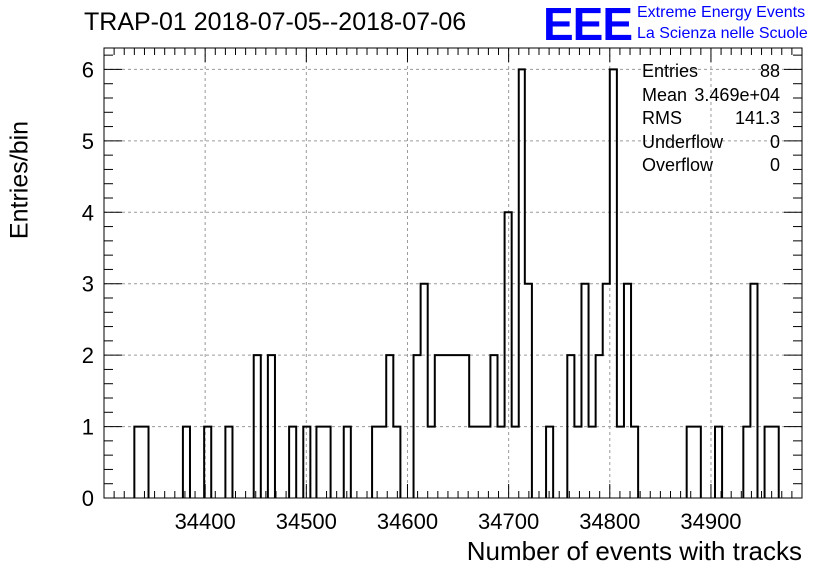 The image size is (836, 572). What do you see at coordinates (88, 498) in the screenshot?
I see `y-tick-label: 0` at bounding box center [88, 498].